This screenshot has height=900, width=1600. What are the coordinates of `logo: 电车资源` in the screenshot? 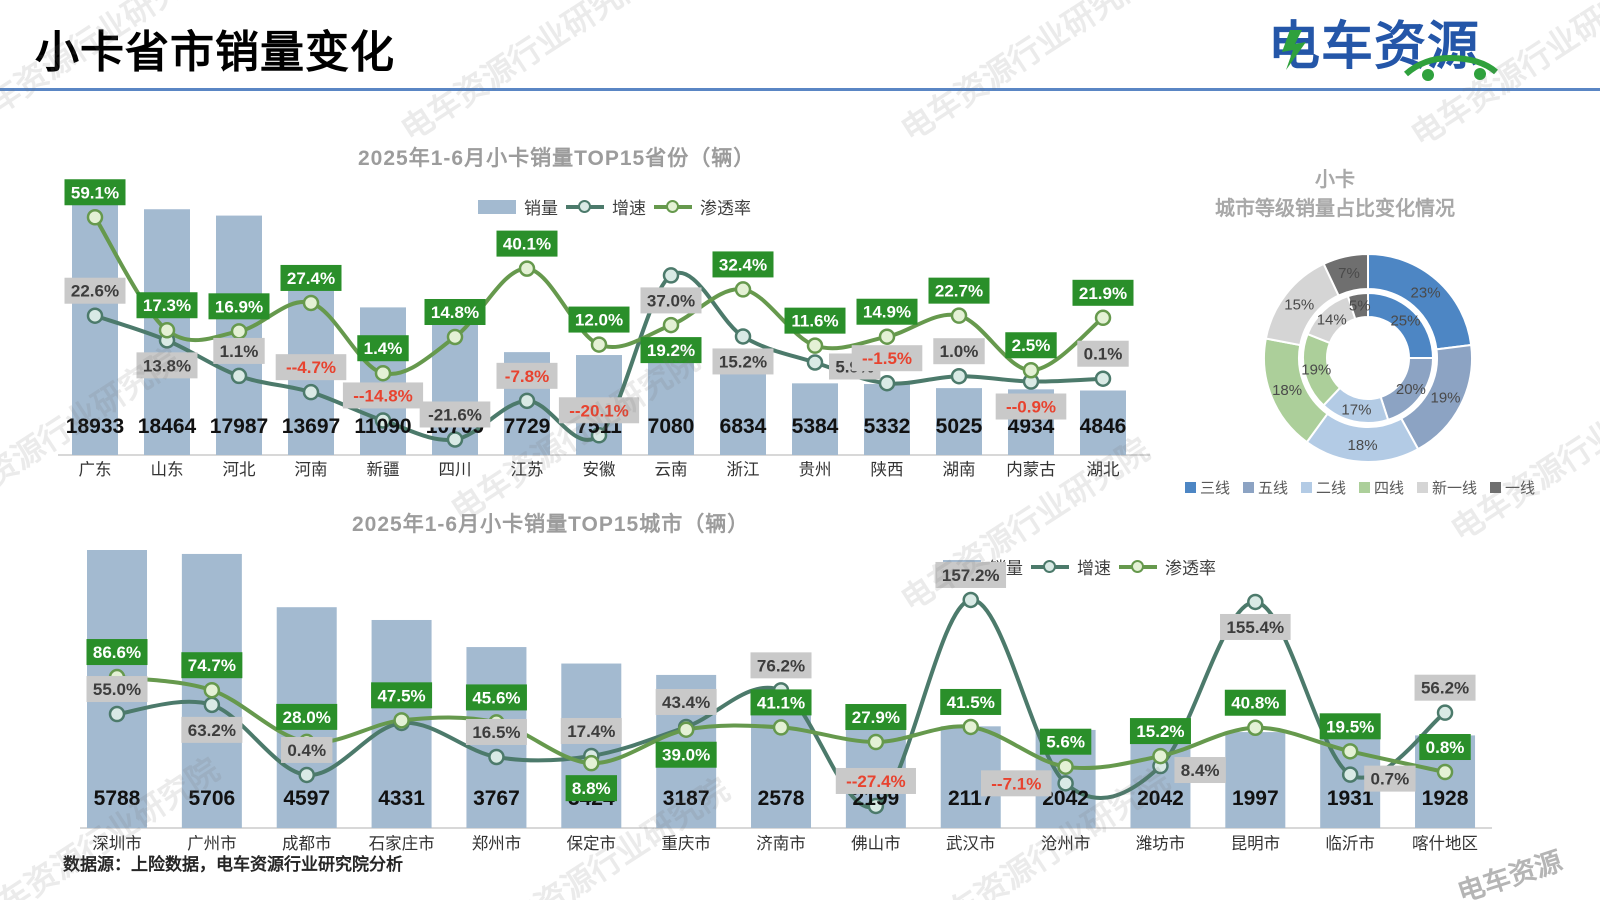 It's located at (1398, 50).